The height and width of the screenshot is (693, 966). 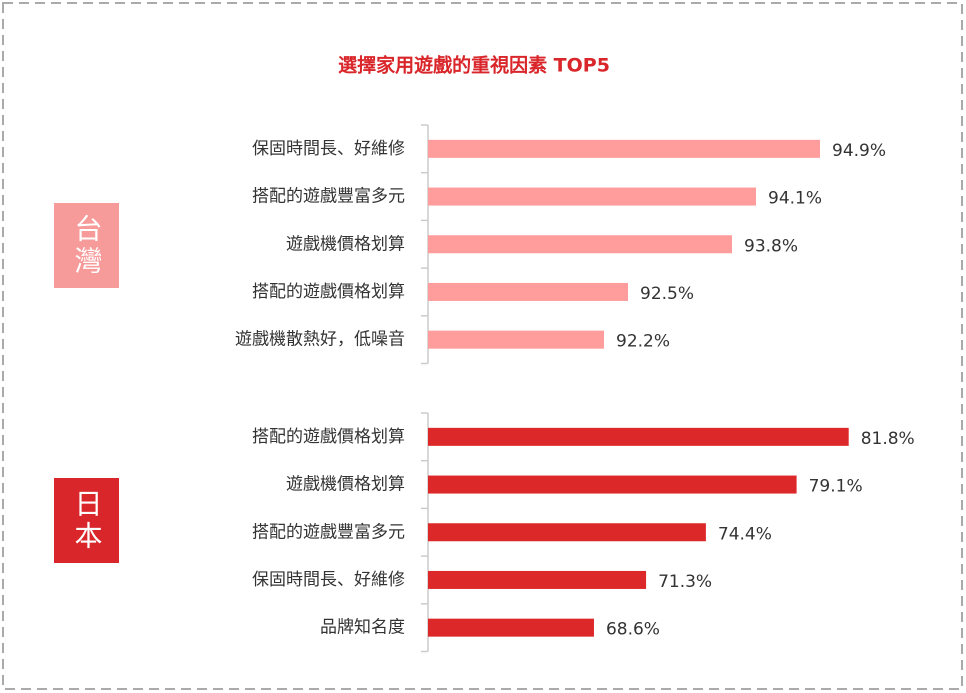 I want to click on category-label: 遊戲機散熱好，低噪音, so click(x=320, y=340).